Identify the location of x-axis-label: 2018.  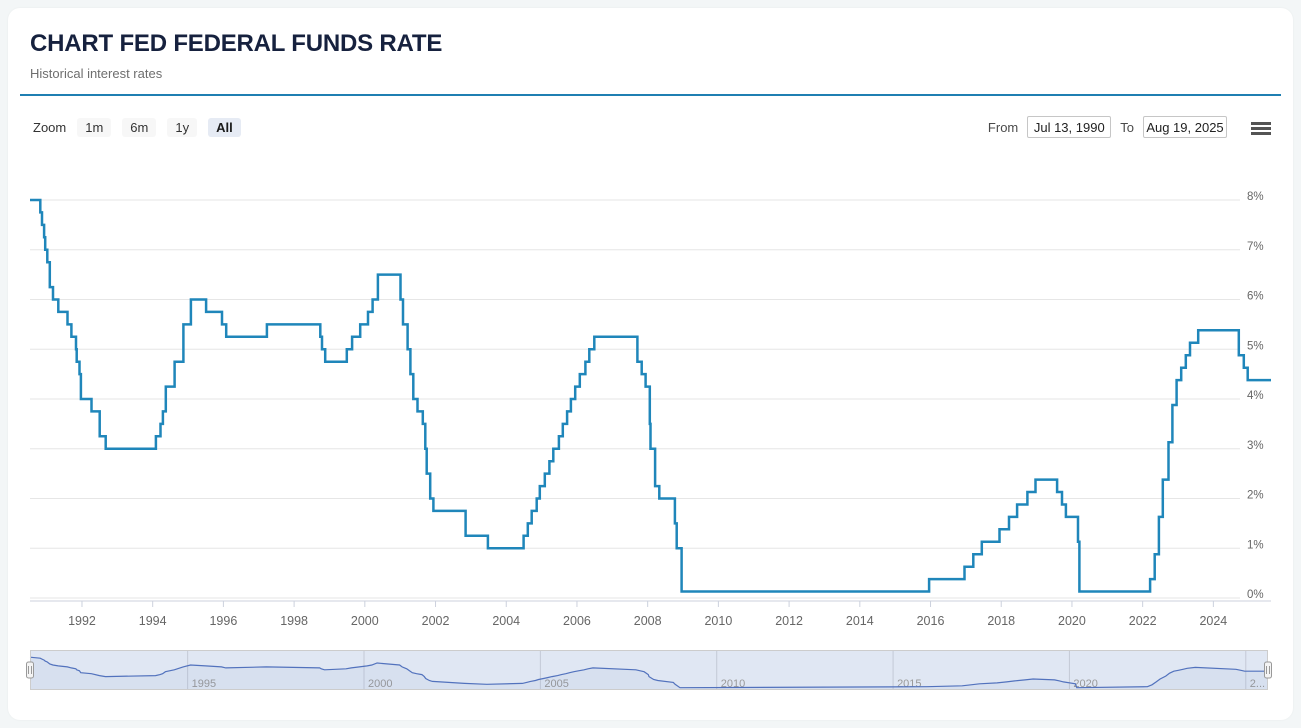
(1001, 621).